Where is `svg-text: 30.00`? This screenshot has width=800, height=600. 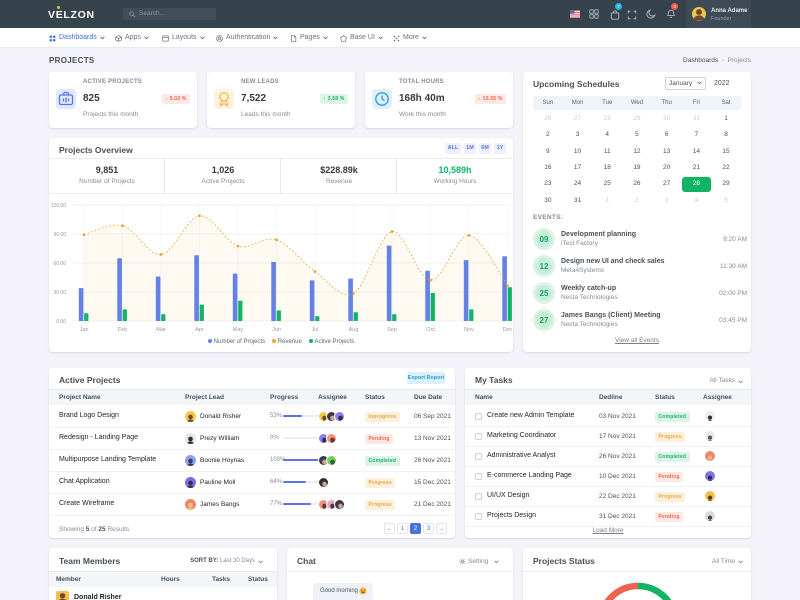
svg-text: 30.00 is located at coordinates (59, 293).